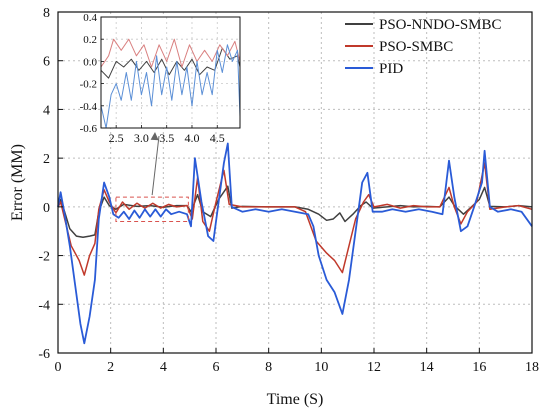 The height and width of the screenshot is (415, 550). I want to click on inset-y-tick-label: -0.4, so click(89, 107).